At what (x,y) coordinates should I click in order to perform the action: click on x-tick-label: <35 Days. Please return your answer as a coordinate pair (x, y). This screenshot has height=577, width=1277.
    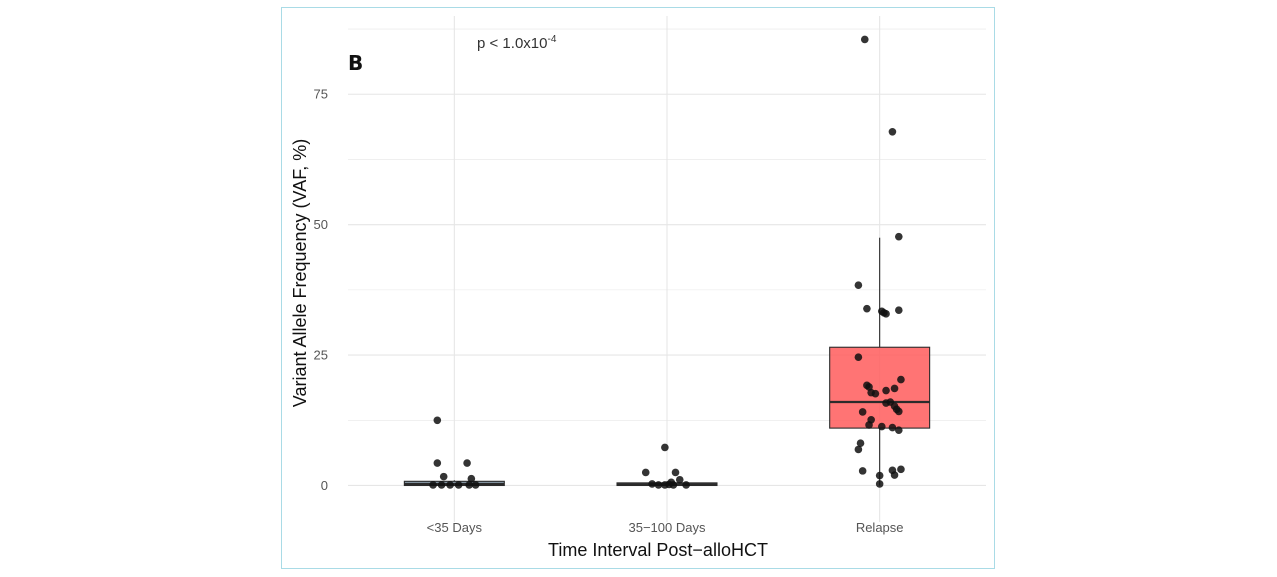
    Looking at the image, I should click on (455, 527).